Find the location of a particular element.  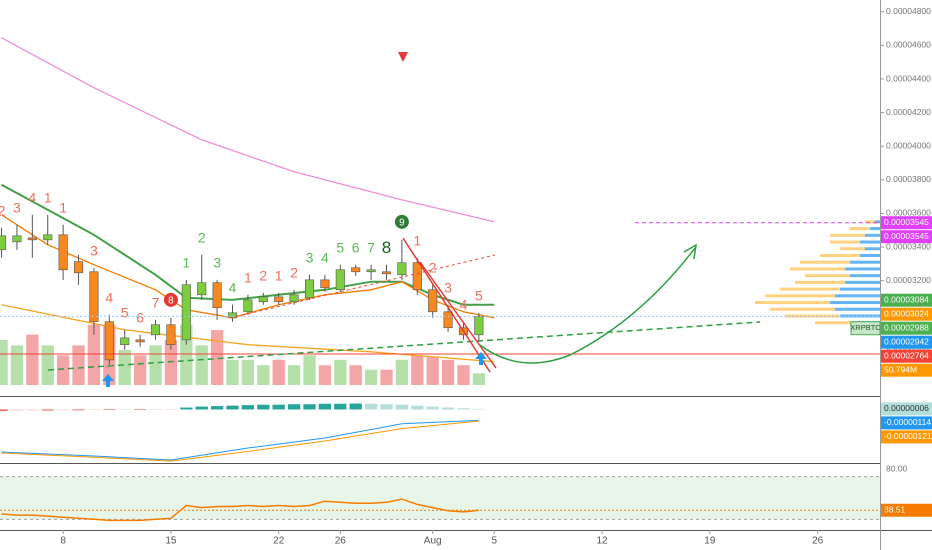

price-tag-label: 50.794M is located at coordinates (900, 369).